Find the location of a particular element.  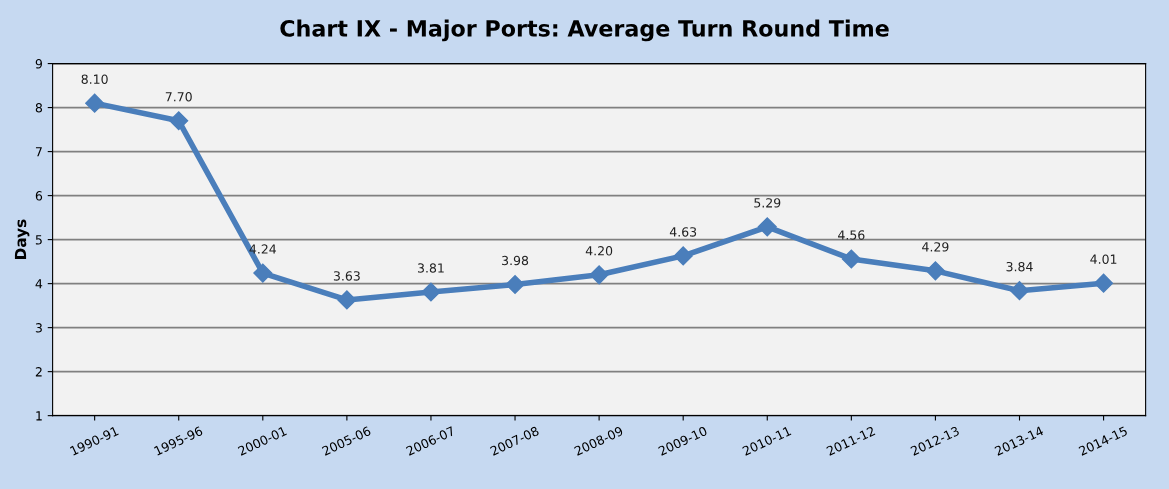

y-tick-label: 4 is located at coordinates (39, 284).